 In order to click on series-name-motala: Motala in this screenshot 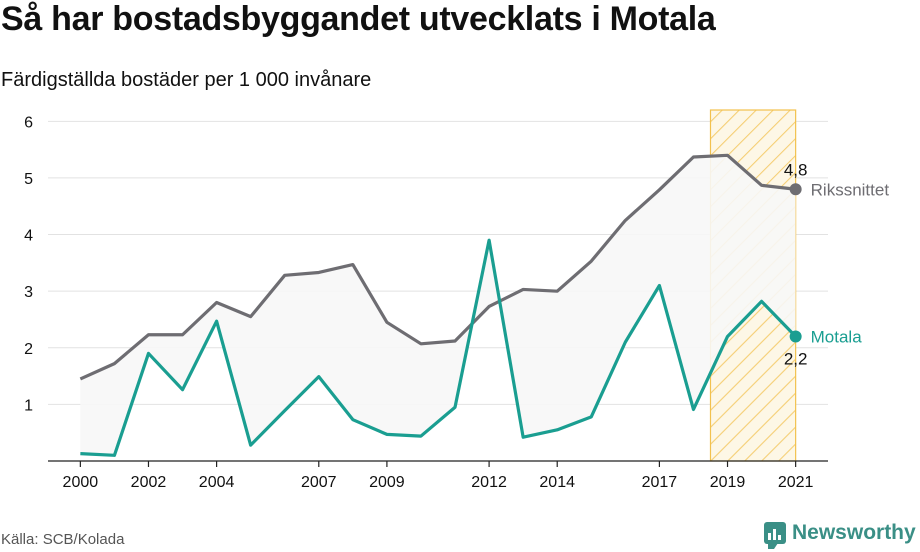, I will do `click(837, 336)`.